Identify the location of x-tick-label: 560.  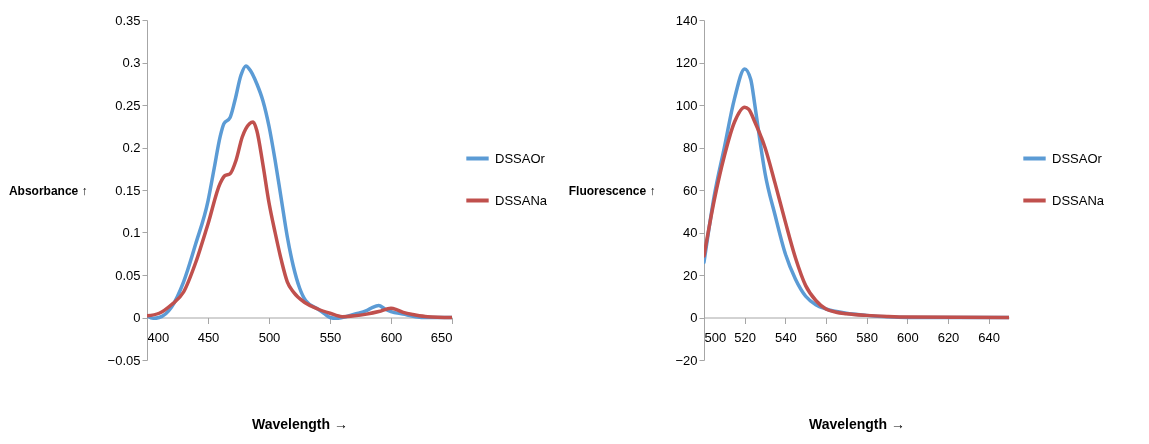
(826, 337).